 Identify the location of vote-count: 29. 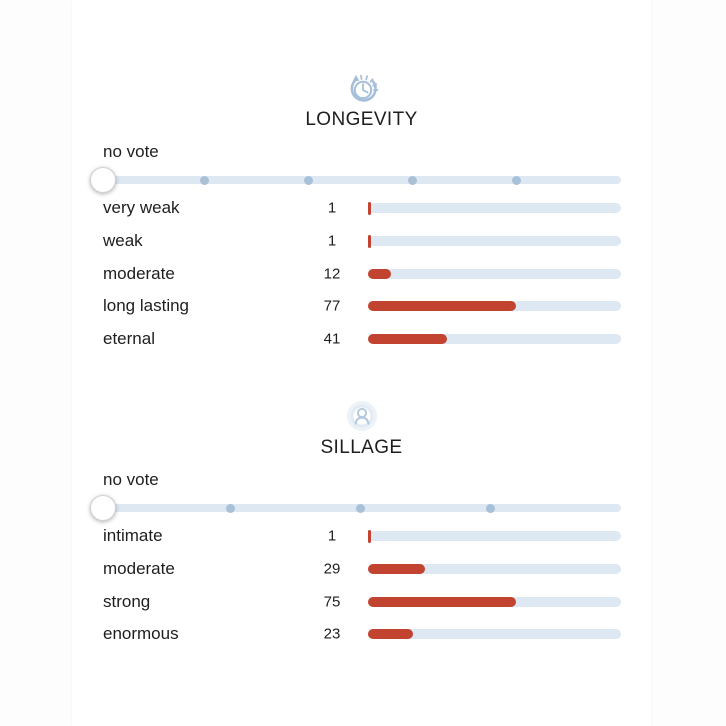
(332, 569).